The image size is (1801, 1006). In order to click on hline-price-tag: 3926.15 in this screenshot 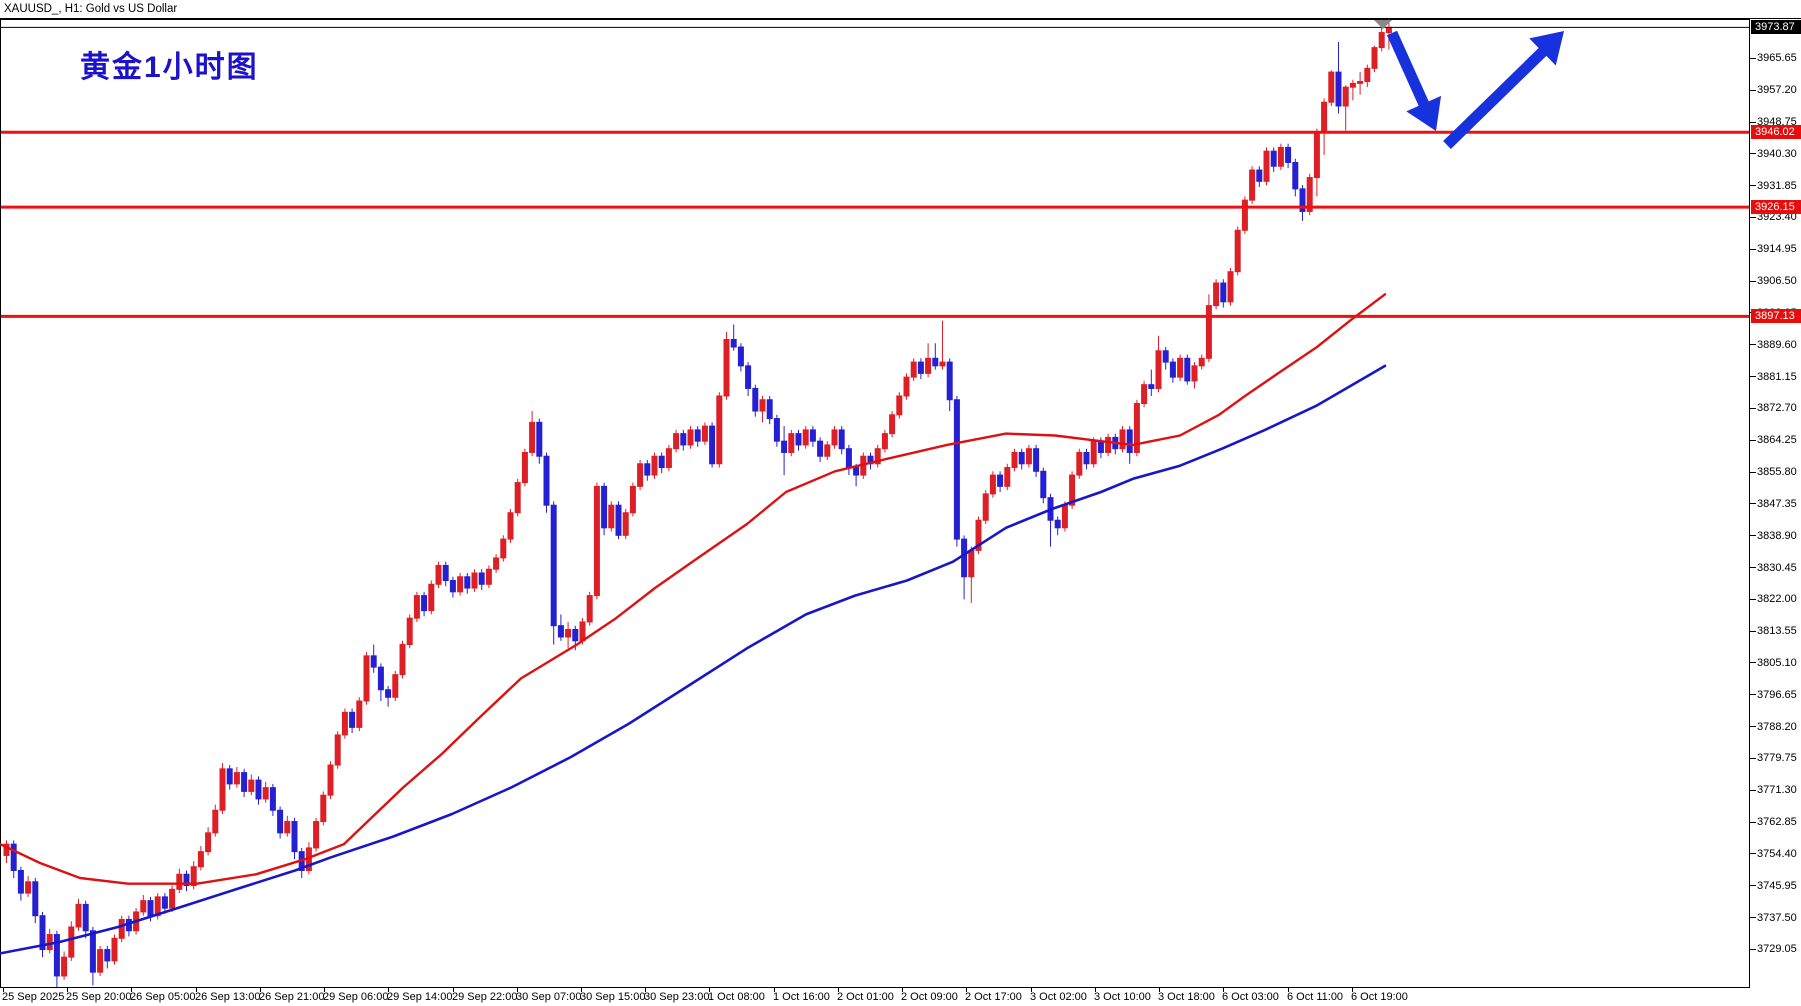, I will do `click(1776, 207)`.